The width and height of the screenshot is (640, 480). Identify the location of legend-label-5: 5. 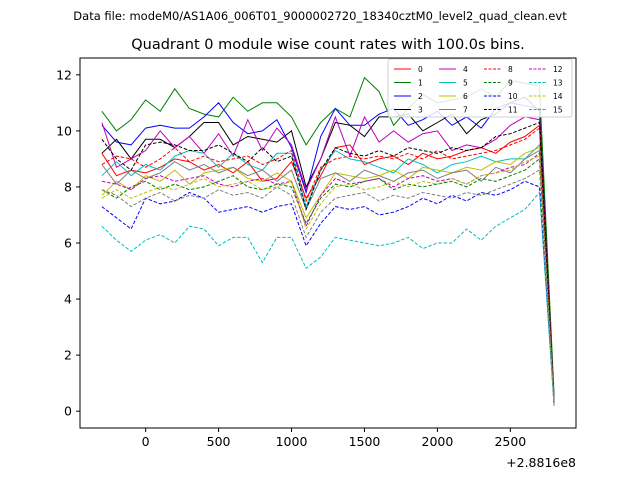
(465, 82).